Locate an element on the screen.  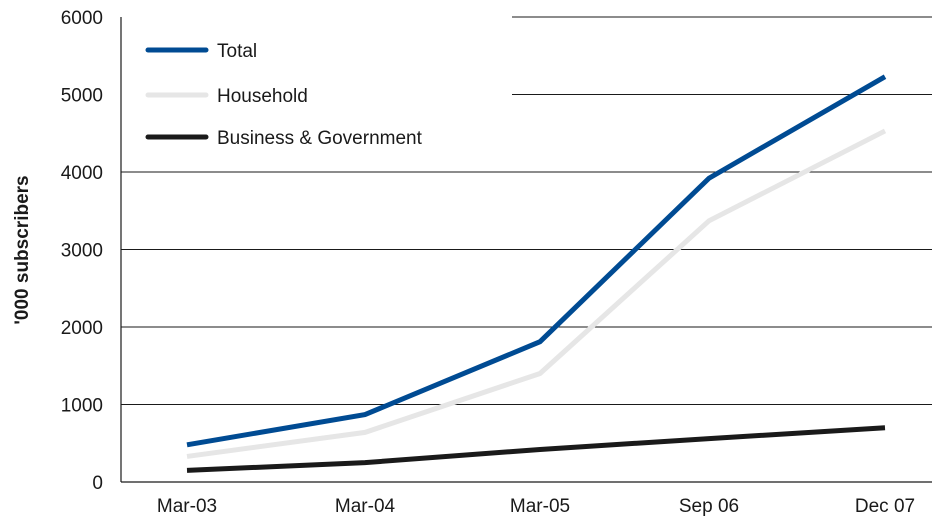
x-tick-label: Mar-03 is located at coordinates (187, 506).